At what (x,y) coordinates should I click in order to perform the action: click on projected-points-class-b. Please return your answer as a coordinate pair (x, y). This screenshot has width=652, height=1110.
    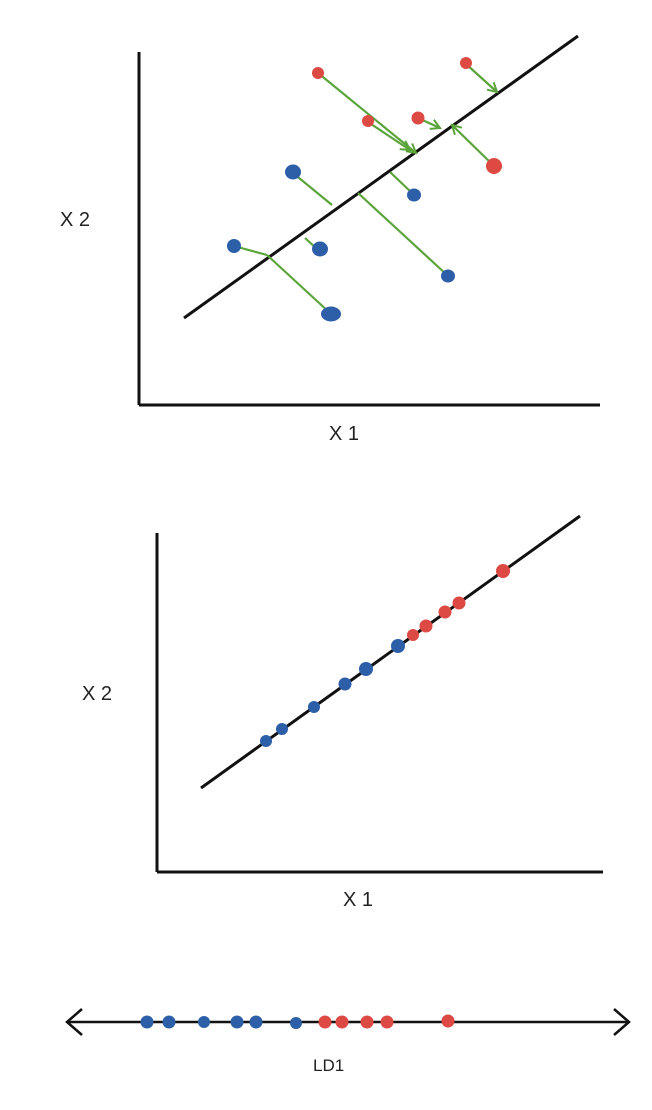
    Looking at the image, I should click on (458, 602).